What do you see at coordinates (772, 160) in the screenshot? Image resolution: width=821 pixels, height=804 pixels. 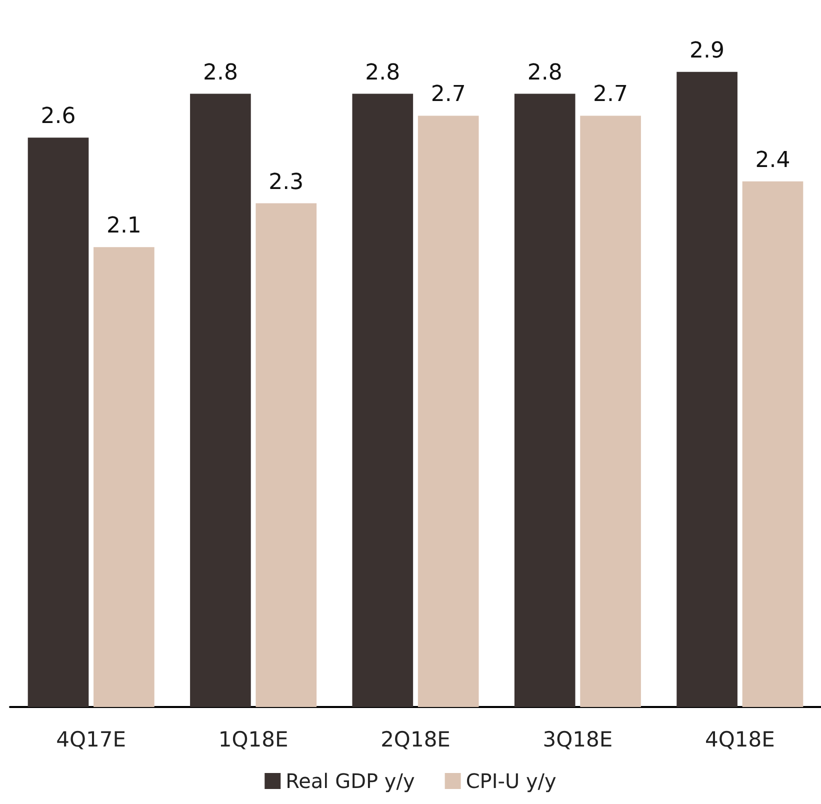 I see `data-label: 2.4` at bounding box center [772, 160].